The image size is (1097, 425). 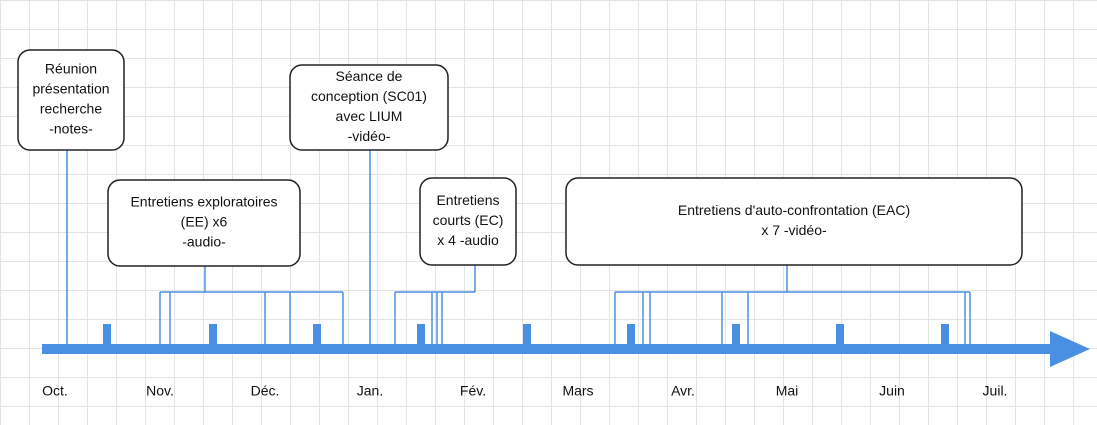 What do you see at coordinates (55, 391) in the screenshot?
I see `month-label: Oct.` at bounding box center [55, 391].